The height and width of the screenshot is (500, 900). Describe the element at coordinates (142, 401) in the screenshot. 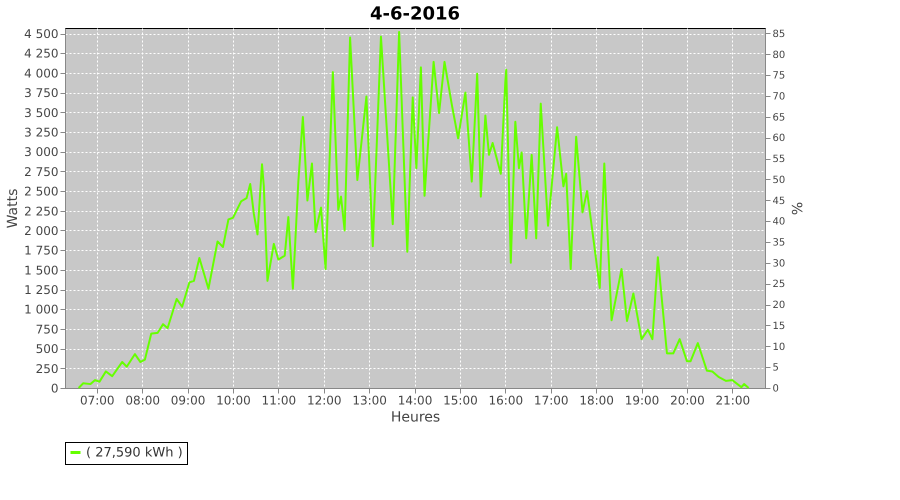

I see `x-tick-label: 08:00` at that location.